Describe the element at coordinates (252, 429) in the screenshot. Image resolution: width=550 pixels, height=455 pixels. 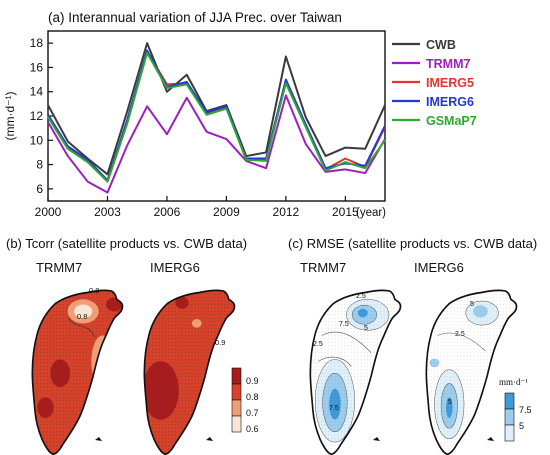
I see `colorbar-tick: 0.6` at that location.